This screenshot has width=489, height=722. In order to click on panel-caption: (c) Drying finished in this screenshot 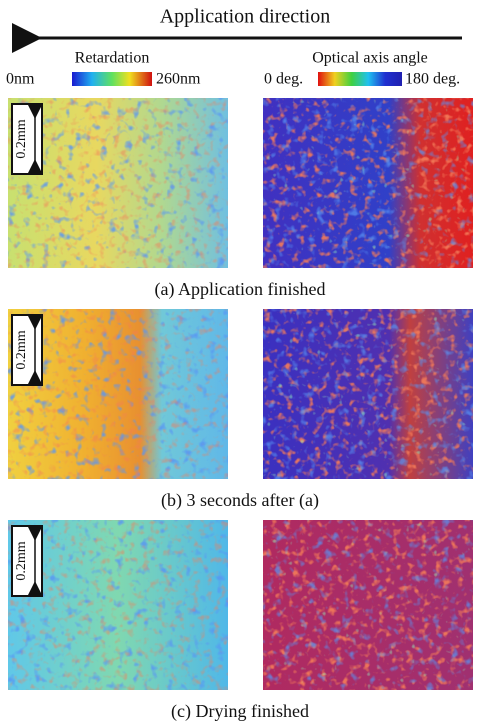, I will do `click(240, 711)`.